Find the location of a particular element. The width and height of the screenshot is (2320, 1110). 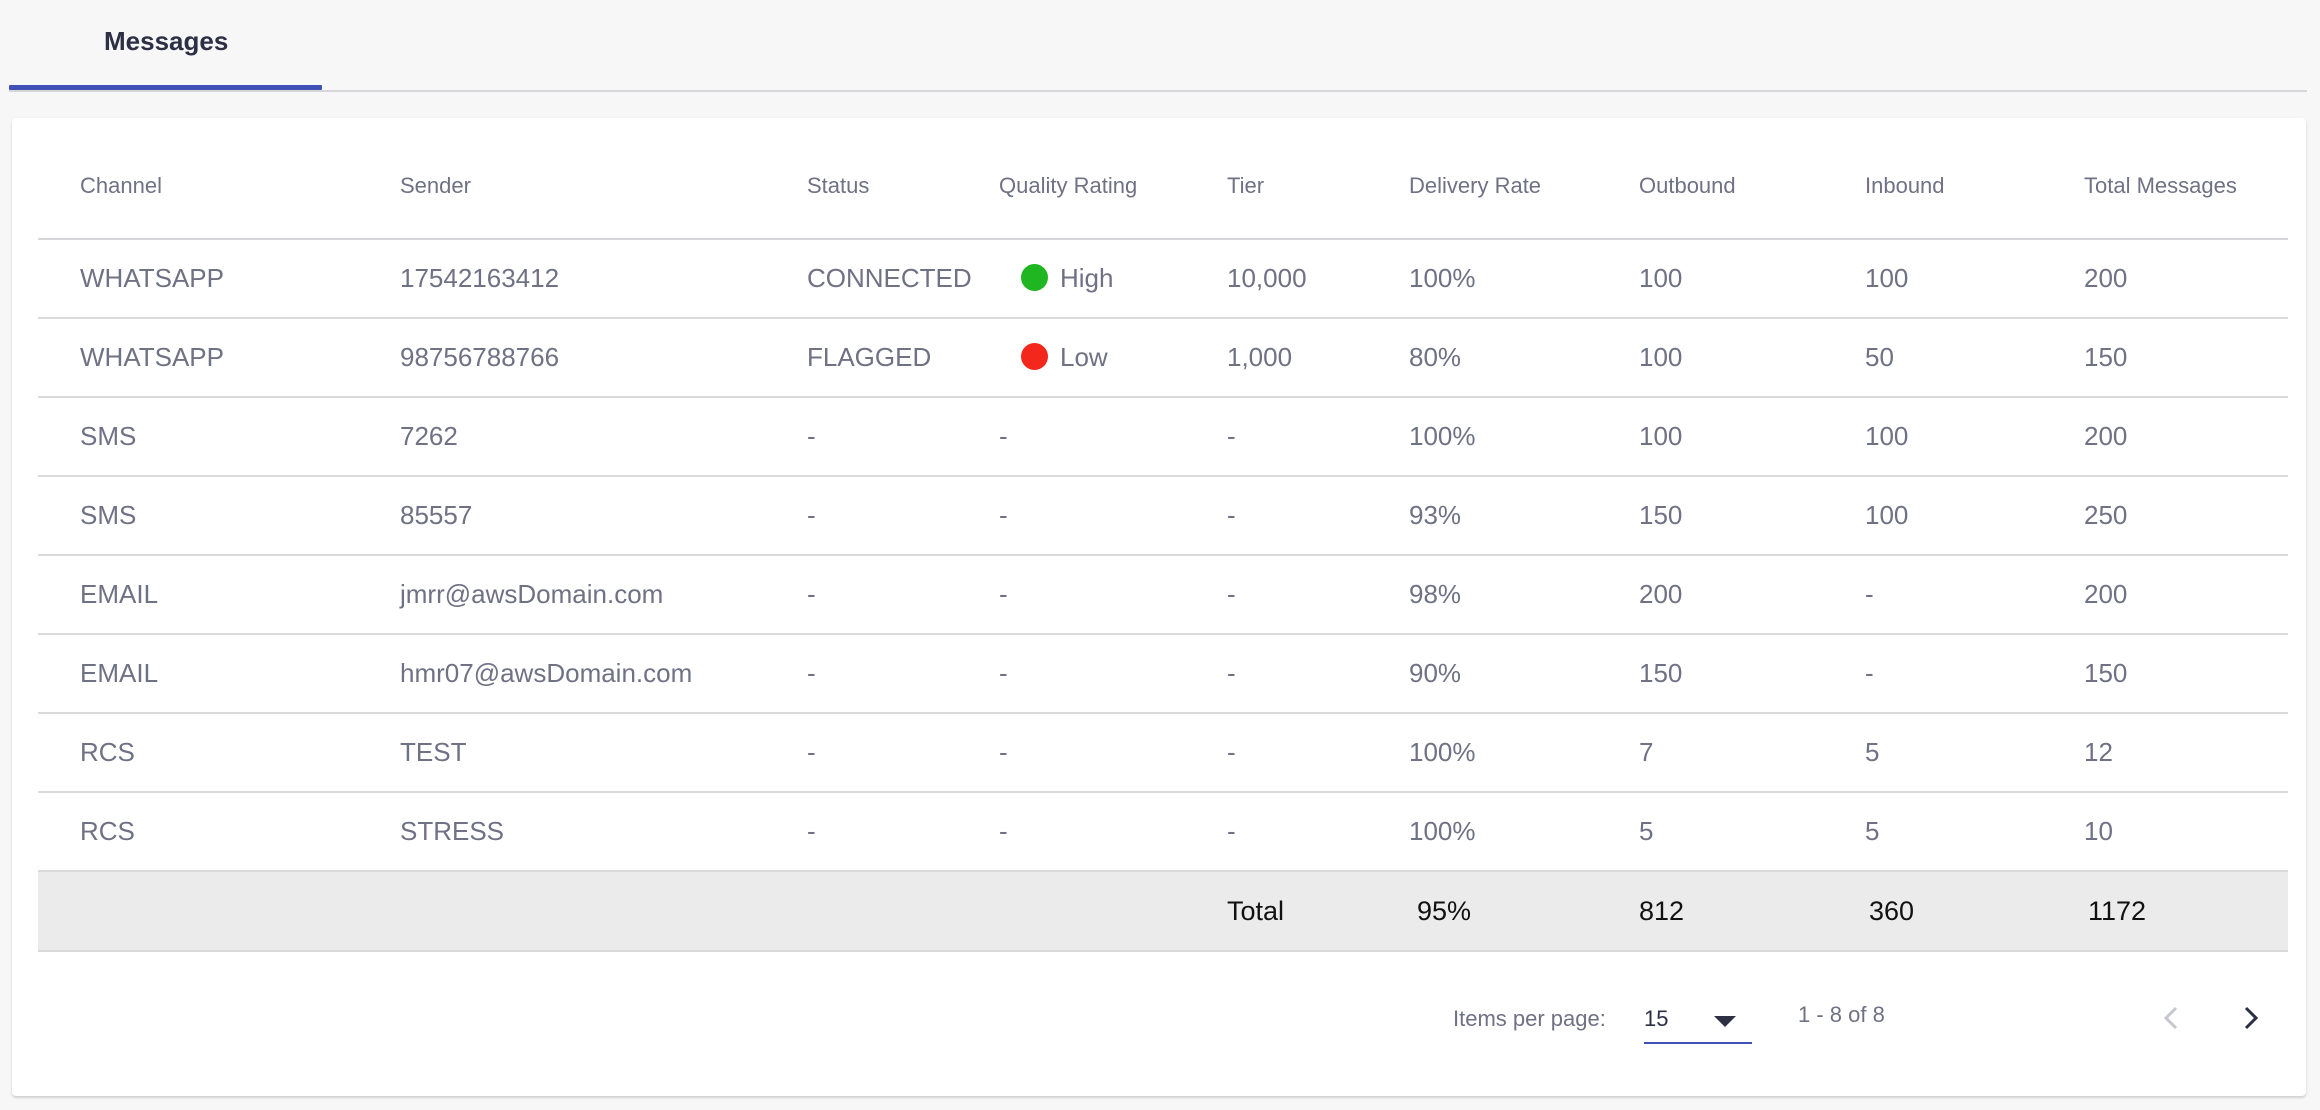

total-outbound: 812 is located at coordinates (1710, 911).